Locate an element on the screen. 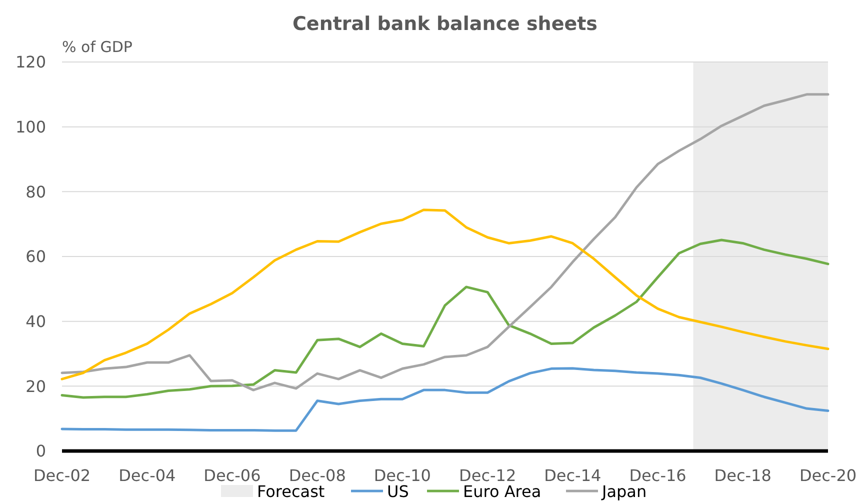 This screenshot has height=504, width=856. chart-title: Central bank balance sheets is located at coordinates (445, 24).